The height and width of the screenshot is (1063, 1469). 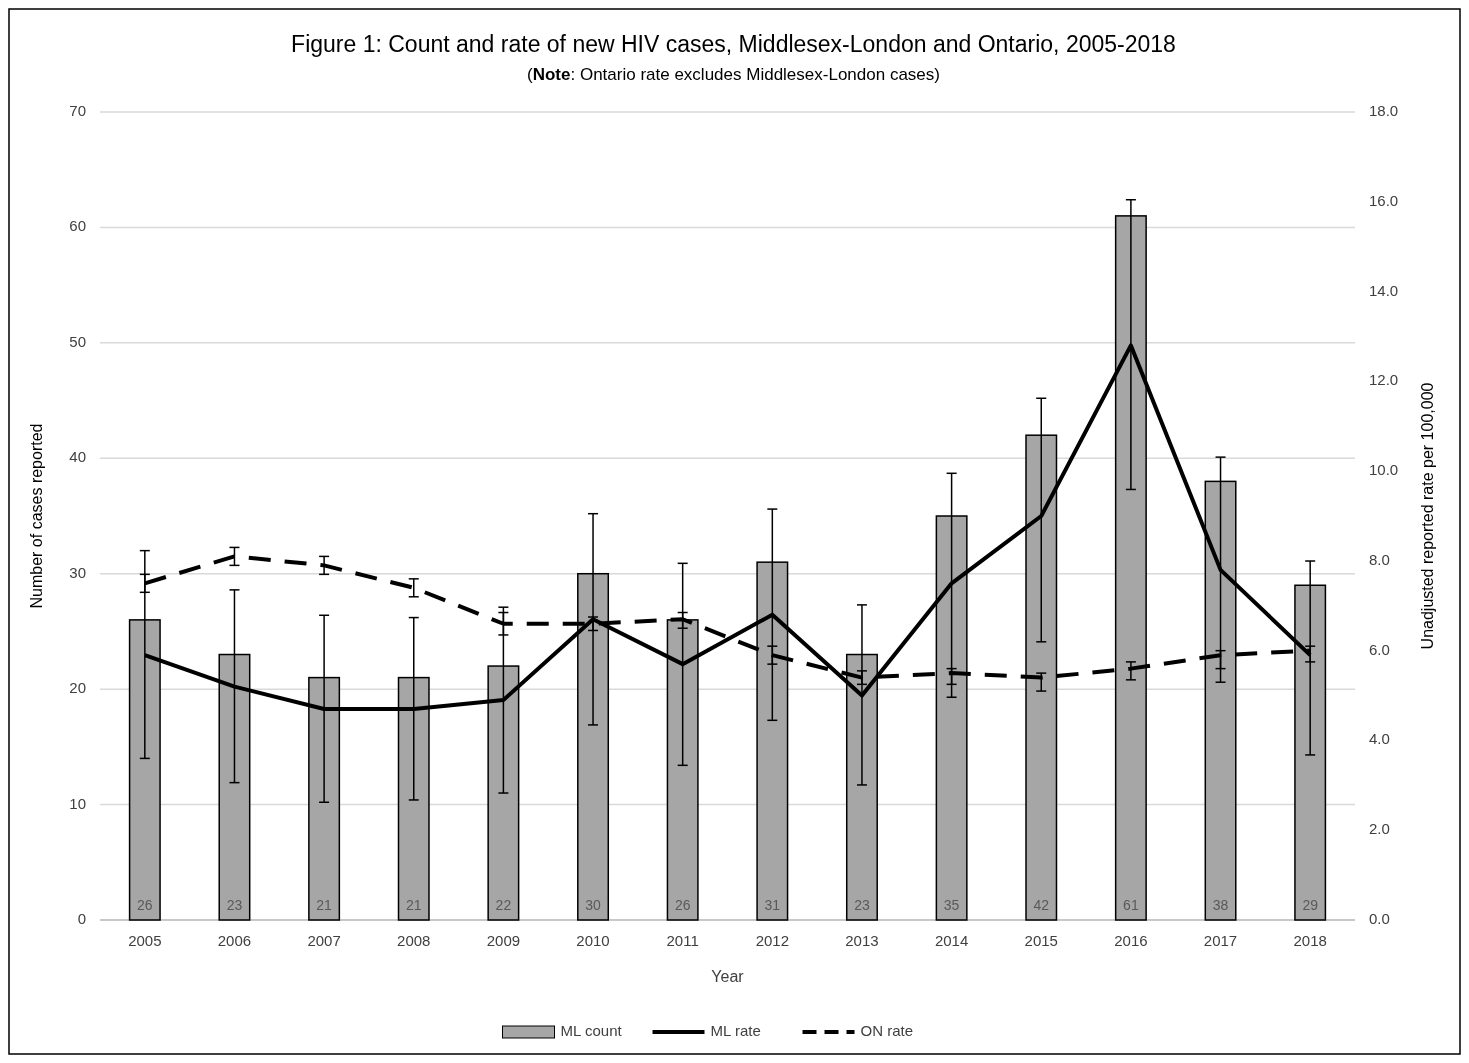 What do you see at coordinates (735, 1030) in the screenshot?
I see `legend-label: ML rate` at bounding box center [735, 1030].